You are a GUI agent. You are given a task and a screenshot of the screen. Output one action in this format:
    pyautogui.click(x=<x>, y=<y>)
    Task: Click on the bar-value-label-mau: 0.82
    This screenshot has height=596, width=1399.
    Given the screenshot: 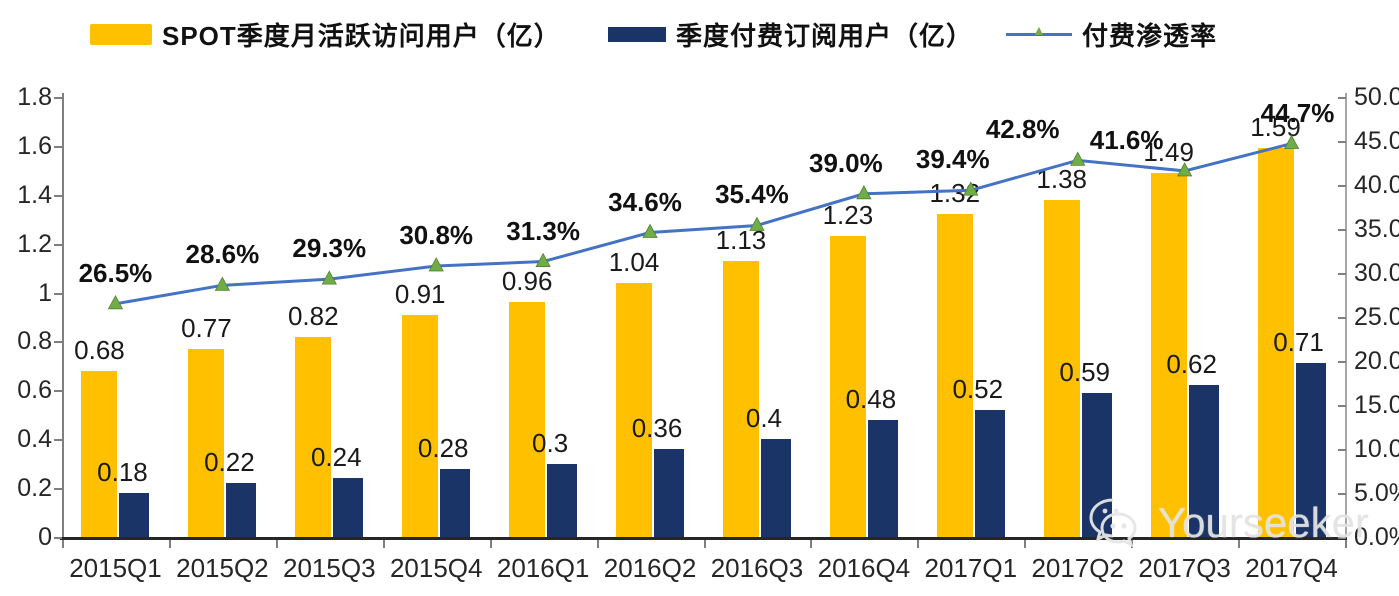 What is the action you would take?
    pyautogui.click(x=313, y=315)
    